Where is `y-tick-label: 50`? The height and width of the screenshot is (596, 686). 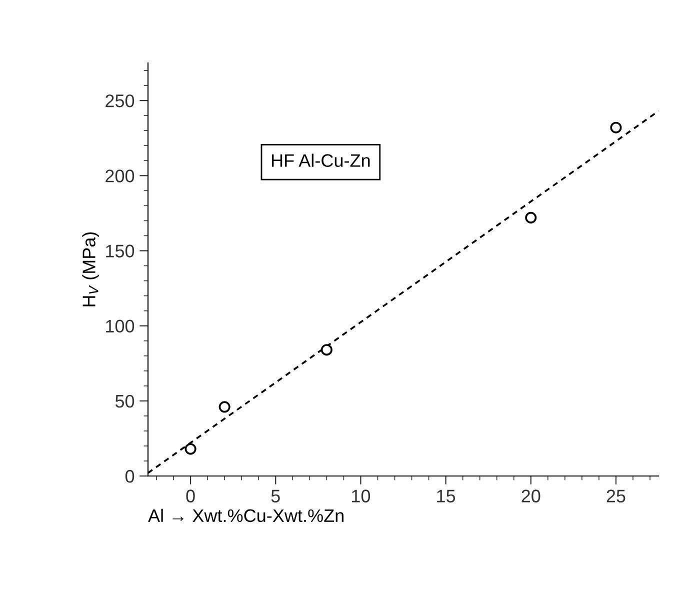
y-tick-label: 50 is located at coordinates (124, 401).